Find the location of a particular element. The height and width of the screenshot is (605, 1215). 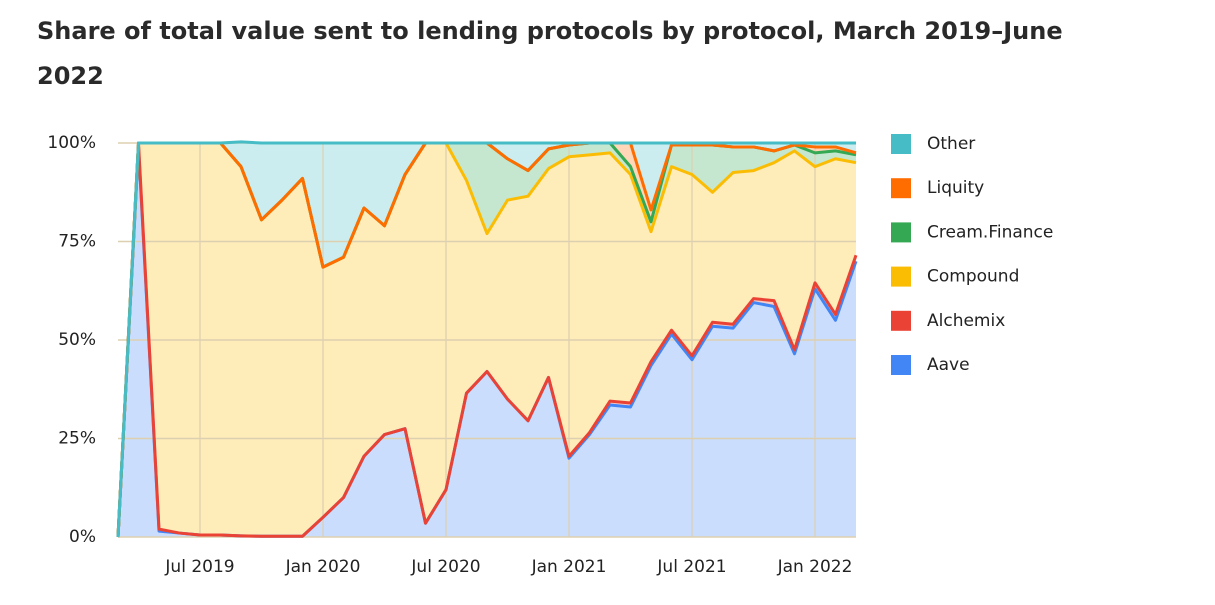

y-tick-label: 0% is located at coordinates (82, 537).